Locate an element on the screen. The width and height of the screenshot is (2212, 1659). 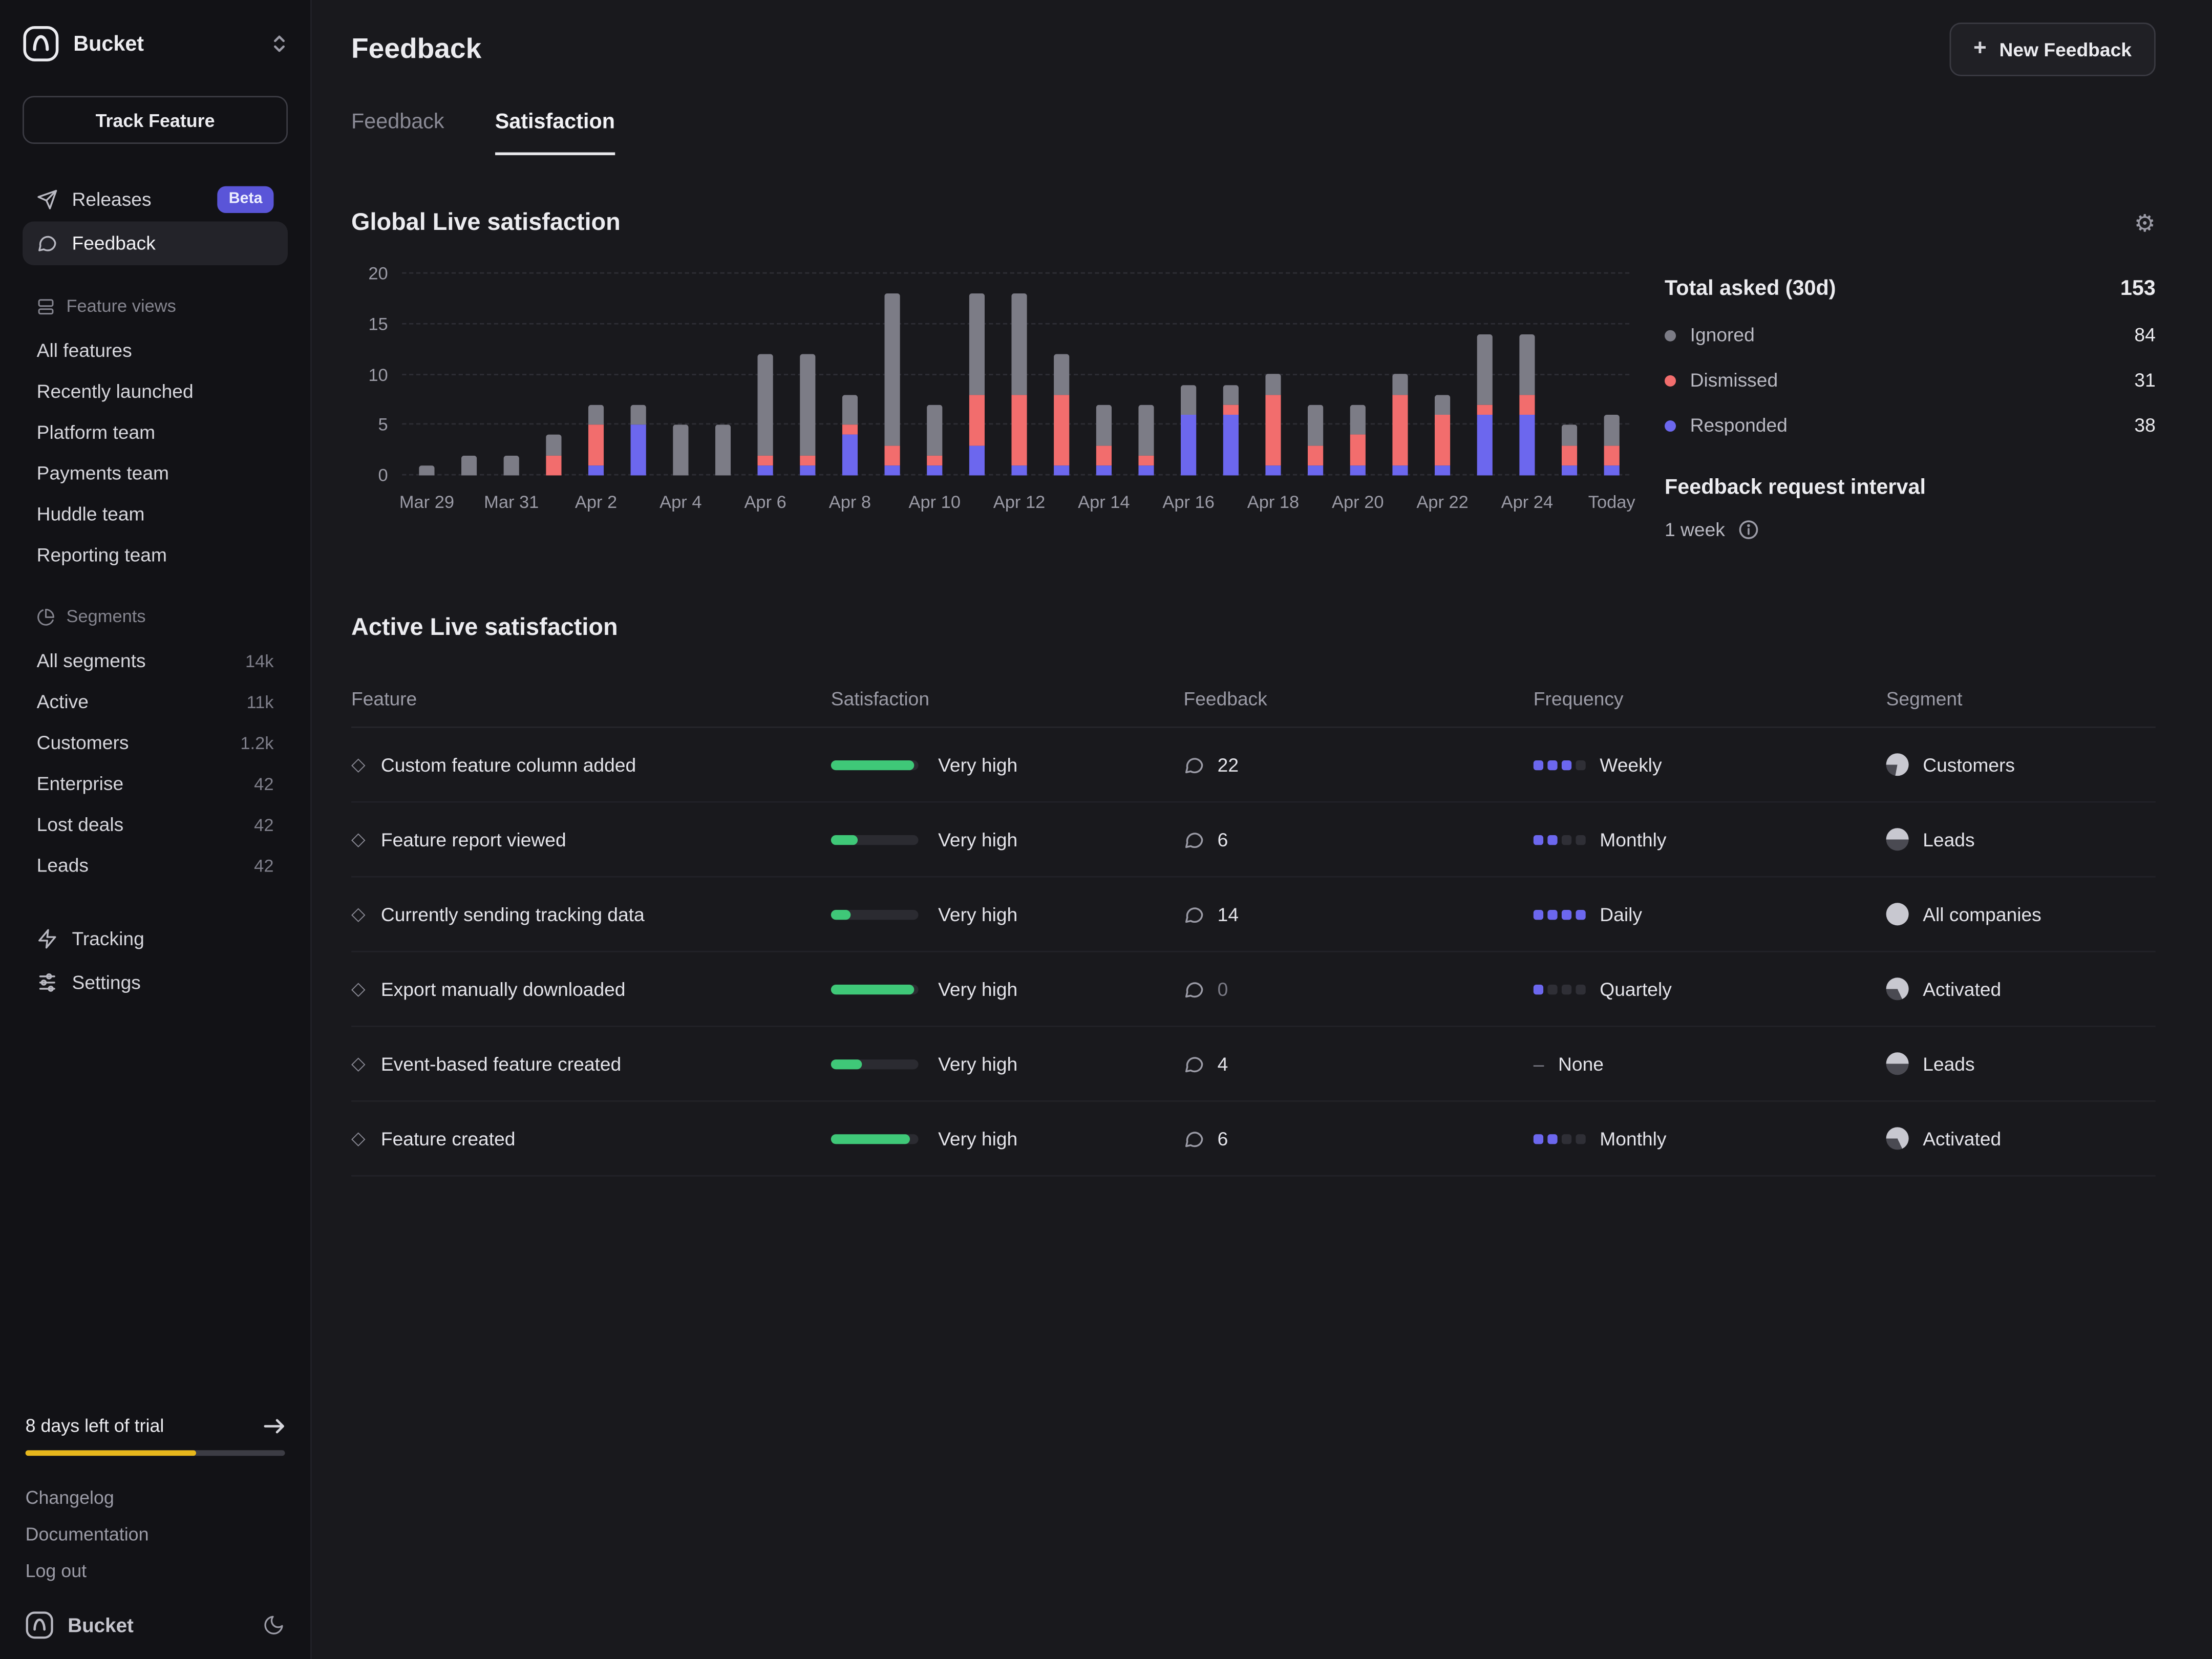
sidebar-item-feature-view: Payments team is located at coordinates (155, 474).